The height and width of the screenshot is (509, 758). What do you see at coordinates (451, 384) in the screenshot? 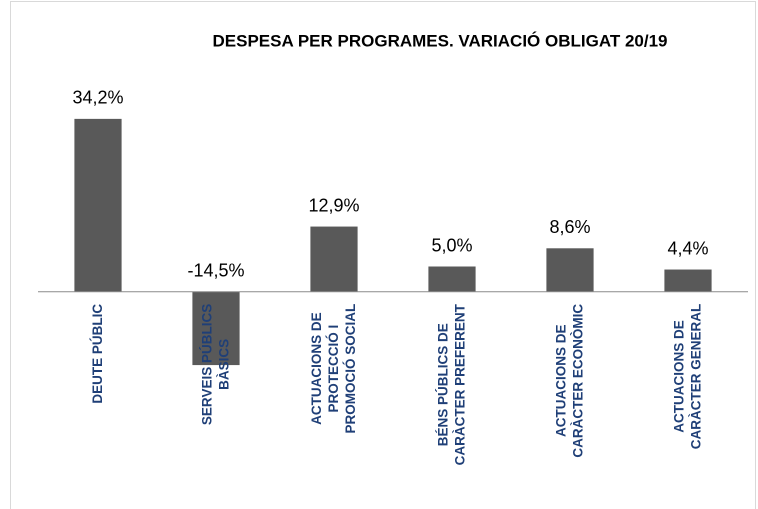
I see `x-tick-label: BÉNS PÚBLICS DE CARÀCTER PREFERENT` at bounding box center [451, 384].